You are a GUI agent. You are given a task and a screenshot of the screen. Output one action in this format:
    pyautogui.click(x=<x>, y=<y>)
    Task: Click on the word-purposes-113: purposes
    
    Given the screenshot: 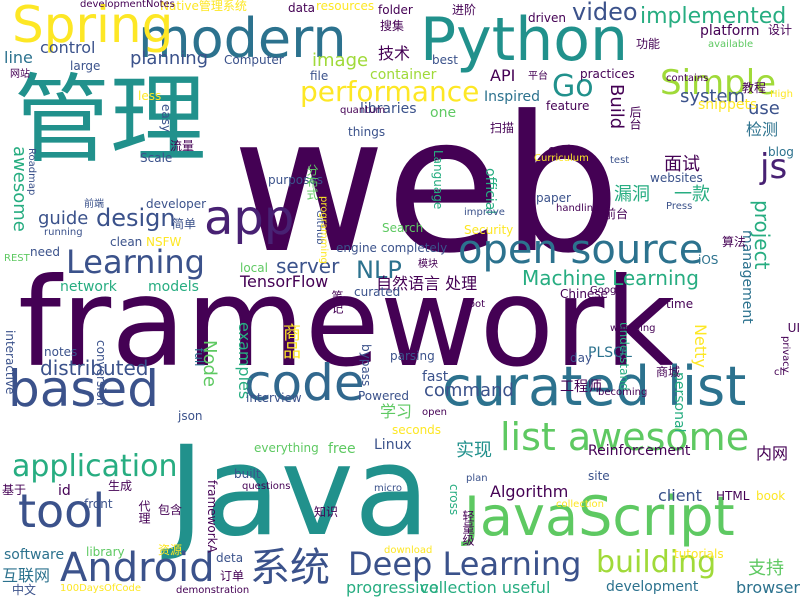 What is the action you would take?
    pyautogui.click(x=296, y=180)
    